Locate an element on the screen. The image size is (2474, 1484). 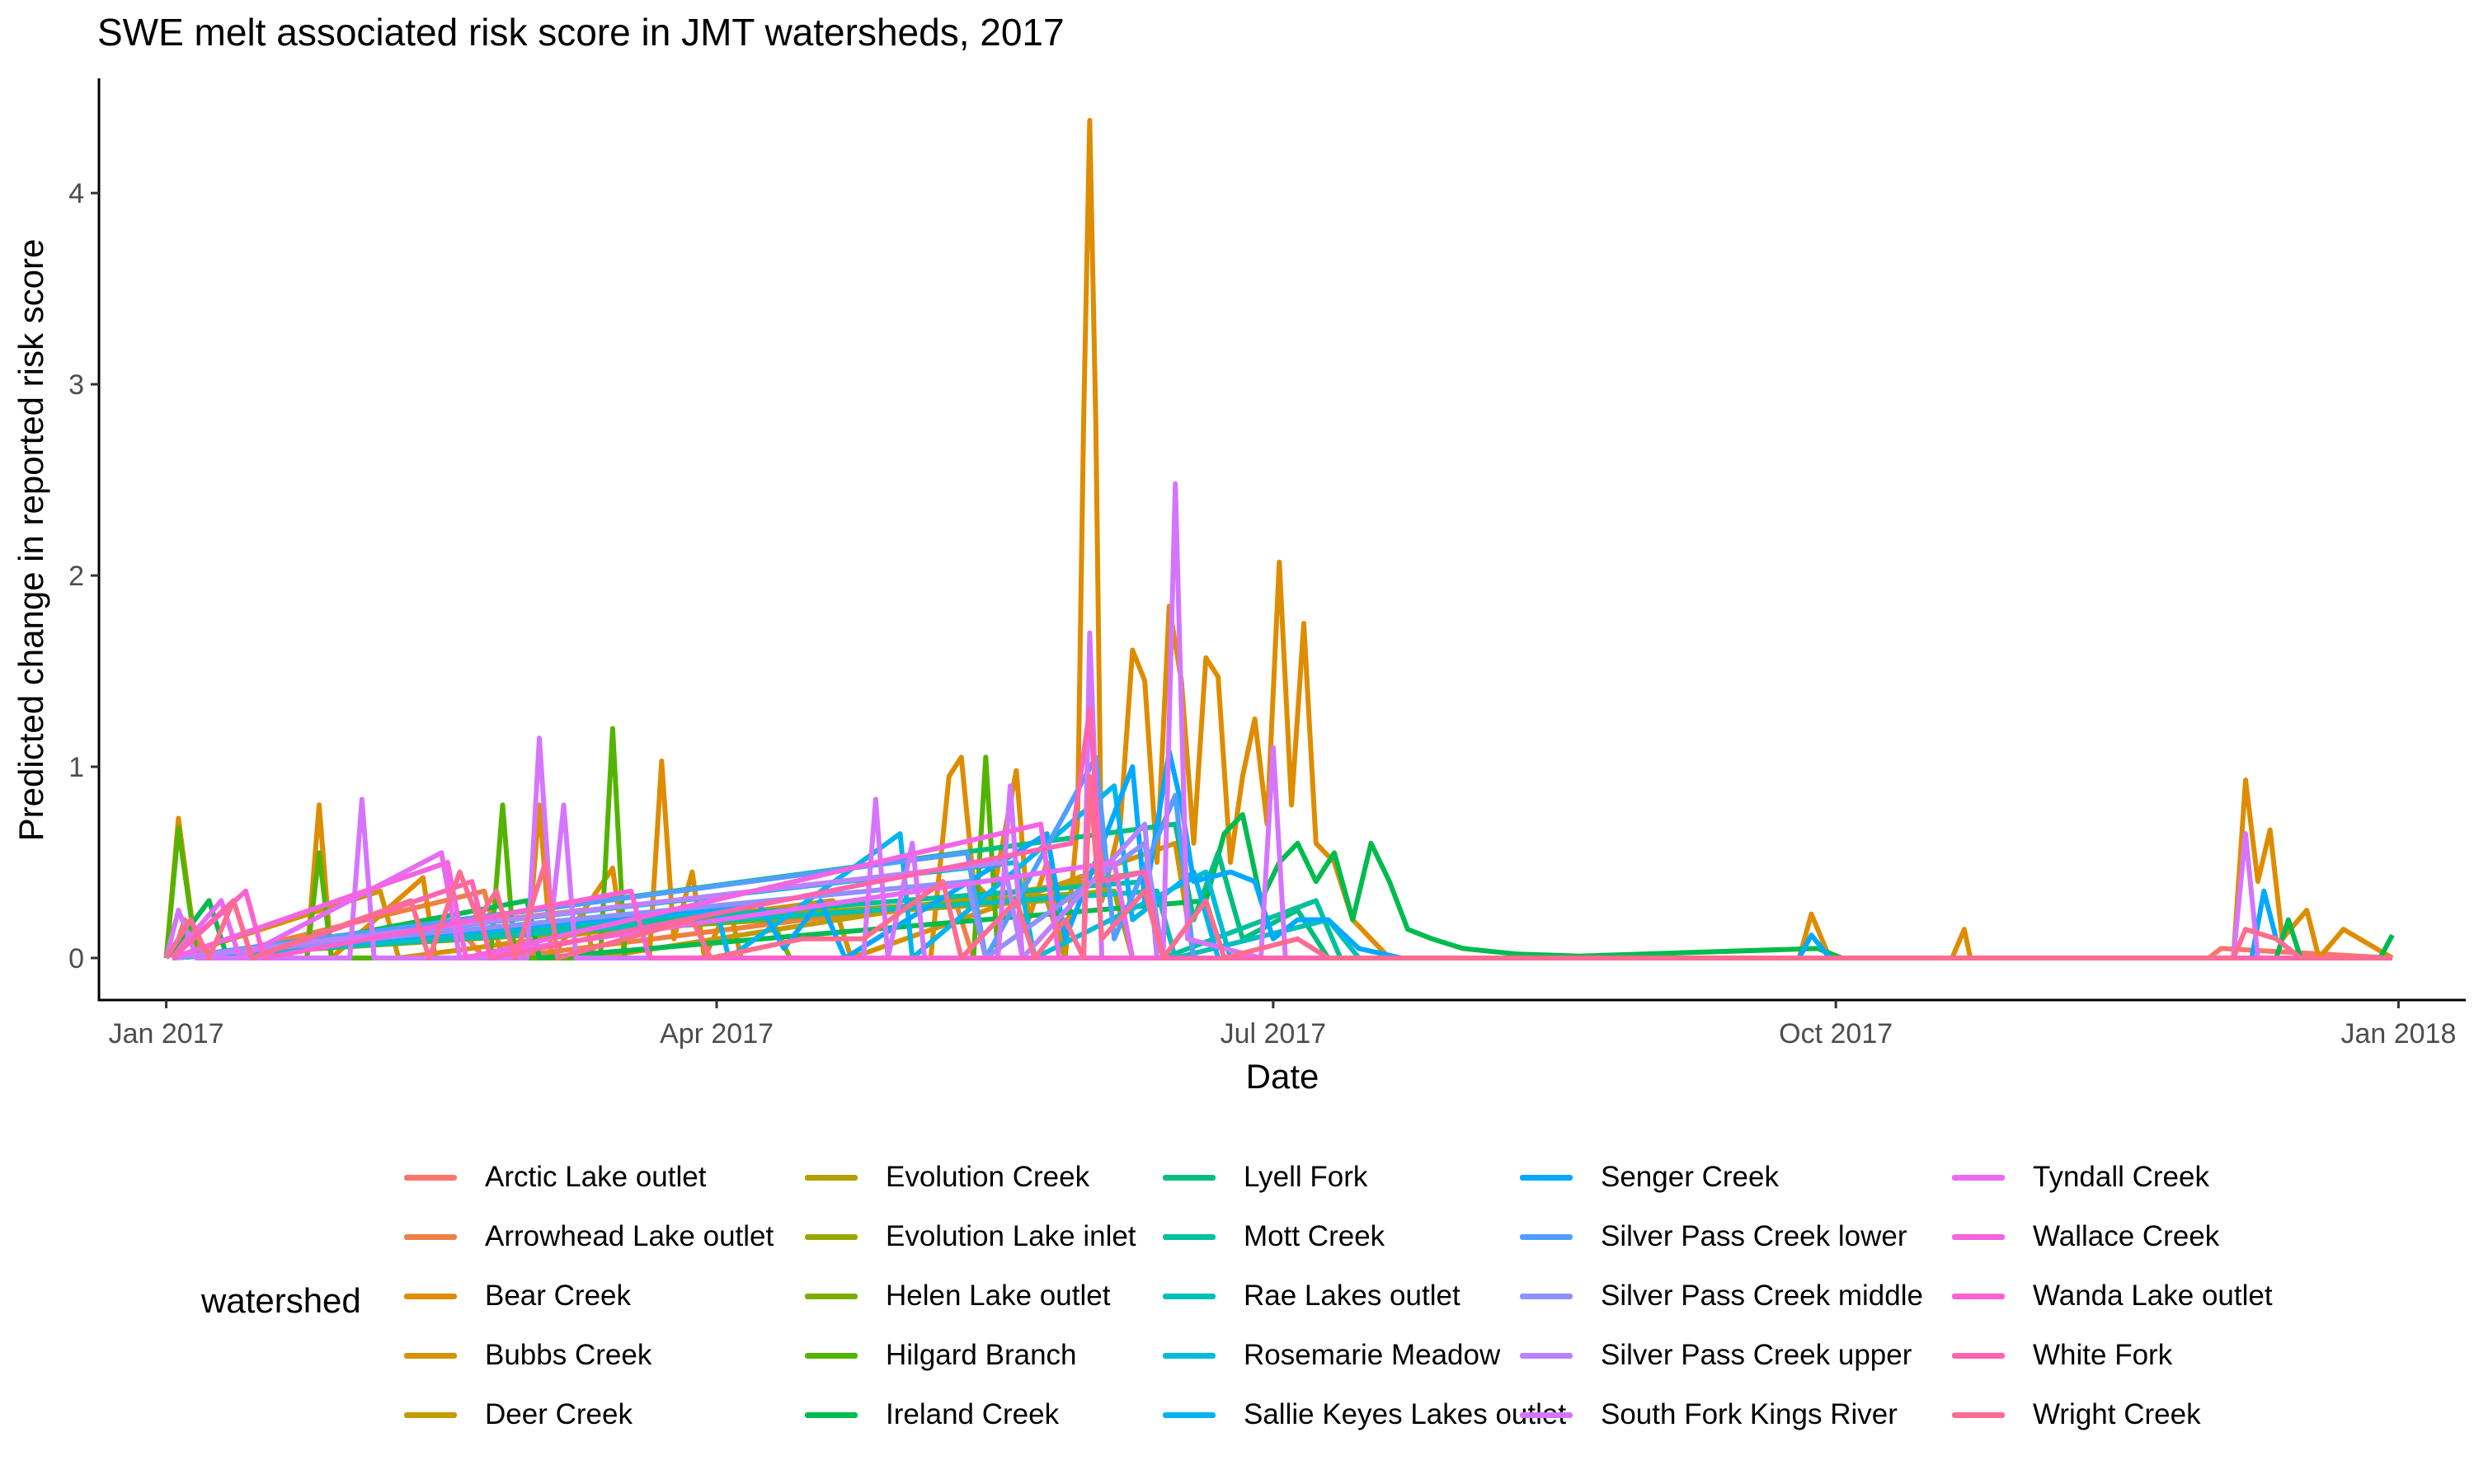
legend-label: Lyell Fork is located at coordinates (1306, 1177).